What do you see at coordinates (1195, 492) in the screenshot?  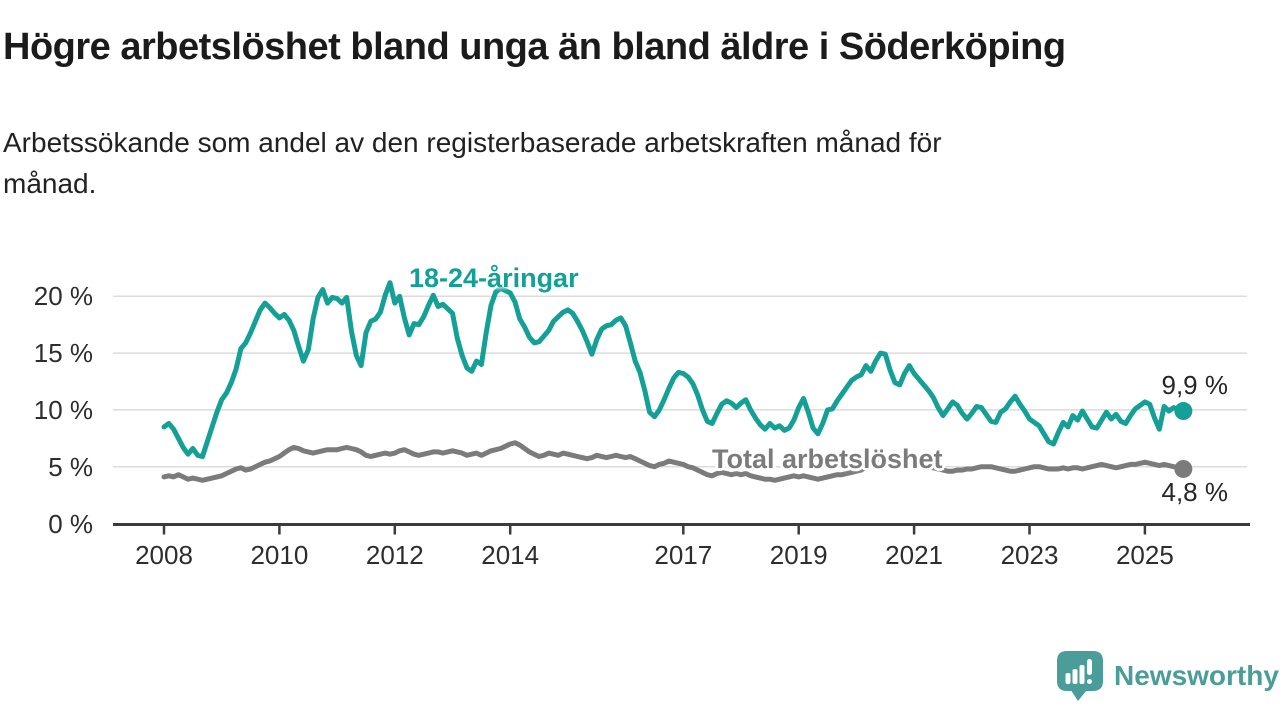 I see `end-value-total: 4,8 %` at bounding box center [1195, 492].